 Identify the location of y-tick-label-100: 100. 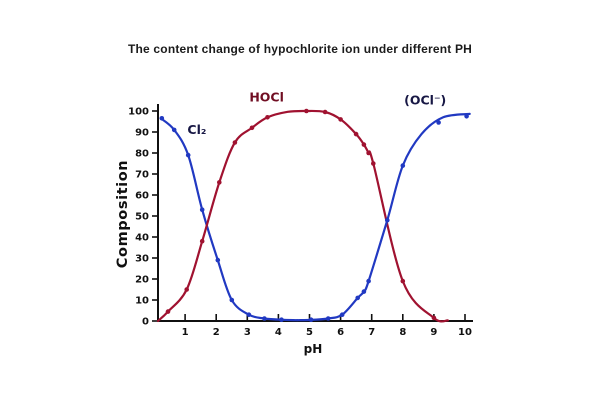
(138, 112).